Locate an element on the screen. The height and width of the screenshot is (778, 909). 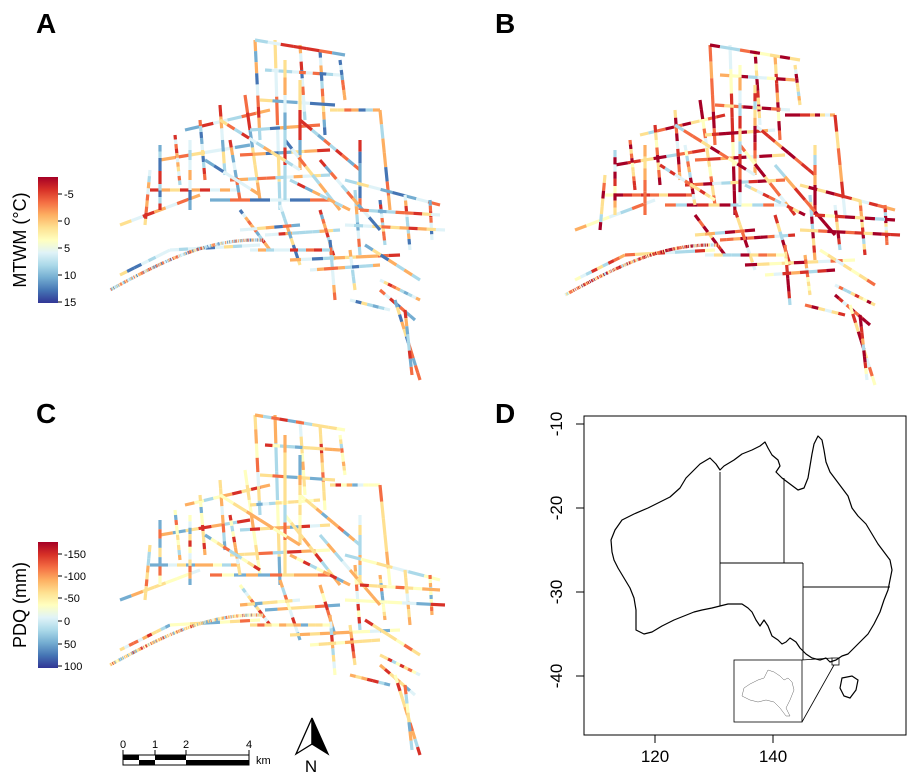
legend-pdq: -150 -100 -50 0 50 100 PDQ (mm) is located at coordinates (48, 607).